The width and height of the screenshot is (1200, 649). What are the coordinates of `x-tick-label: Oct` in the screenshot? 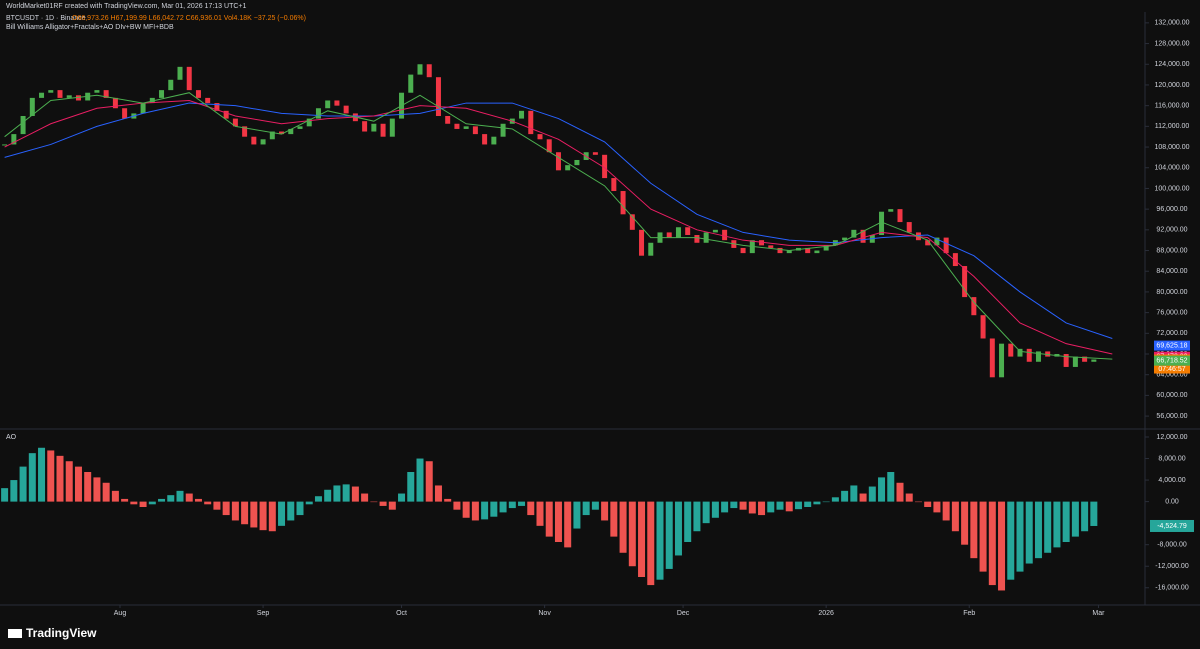 It's located at (401, 613).